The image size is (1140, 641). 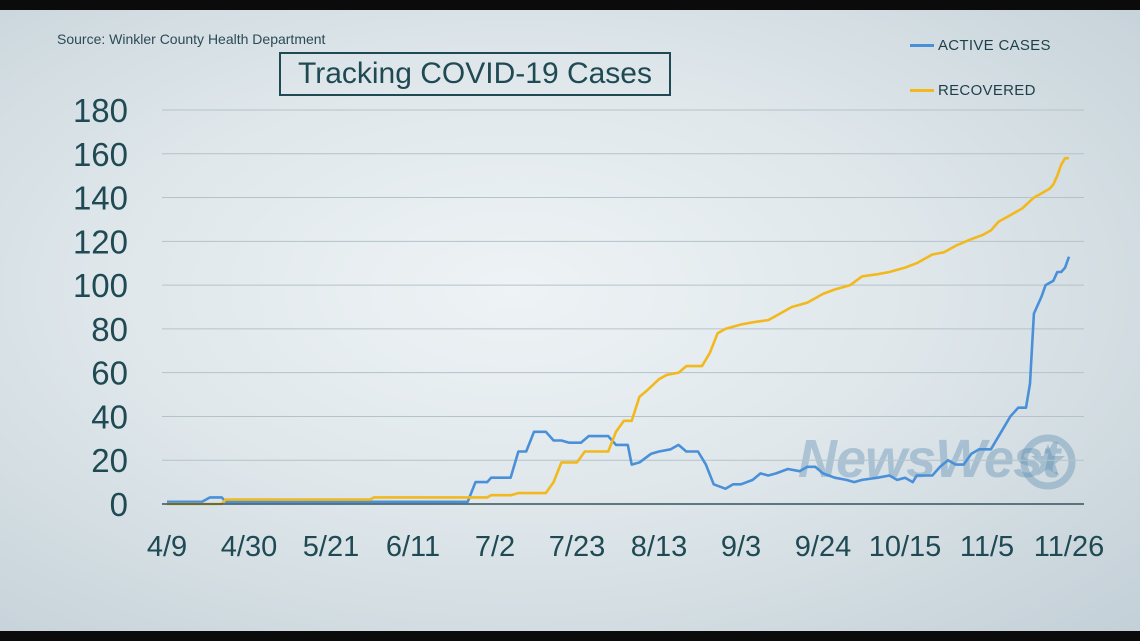 I want to click on y-tick-label: 120, so click(x=100, y=241).